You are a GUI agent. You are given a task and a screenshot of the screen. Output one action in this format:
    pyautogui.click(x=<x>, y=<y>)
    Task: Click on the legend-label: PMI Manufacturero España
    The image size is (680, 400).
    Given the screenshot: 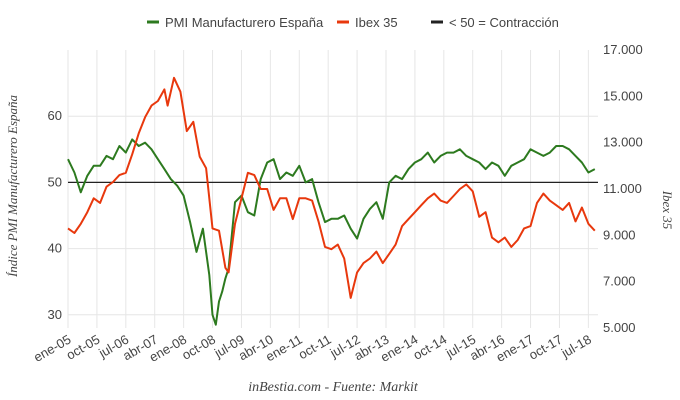 What is the action you would take?
    pyautogui.click(x=244, y=22)
    